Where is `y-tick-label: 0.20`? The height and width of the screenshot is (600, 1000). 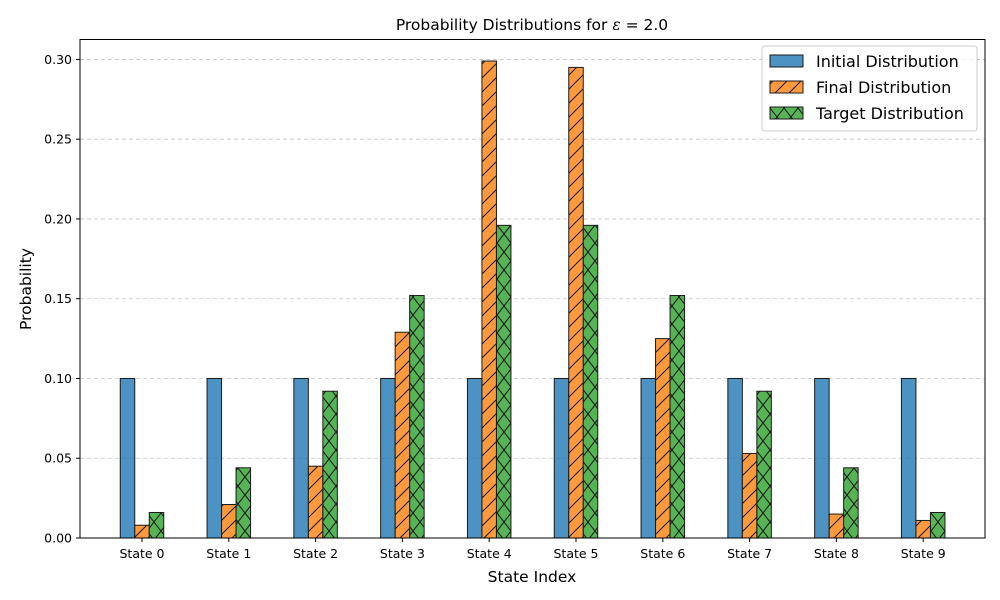 y-tick-label: 0.20 is located at coordinates (58, 218).